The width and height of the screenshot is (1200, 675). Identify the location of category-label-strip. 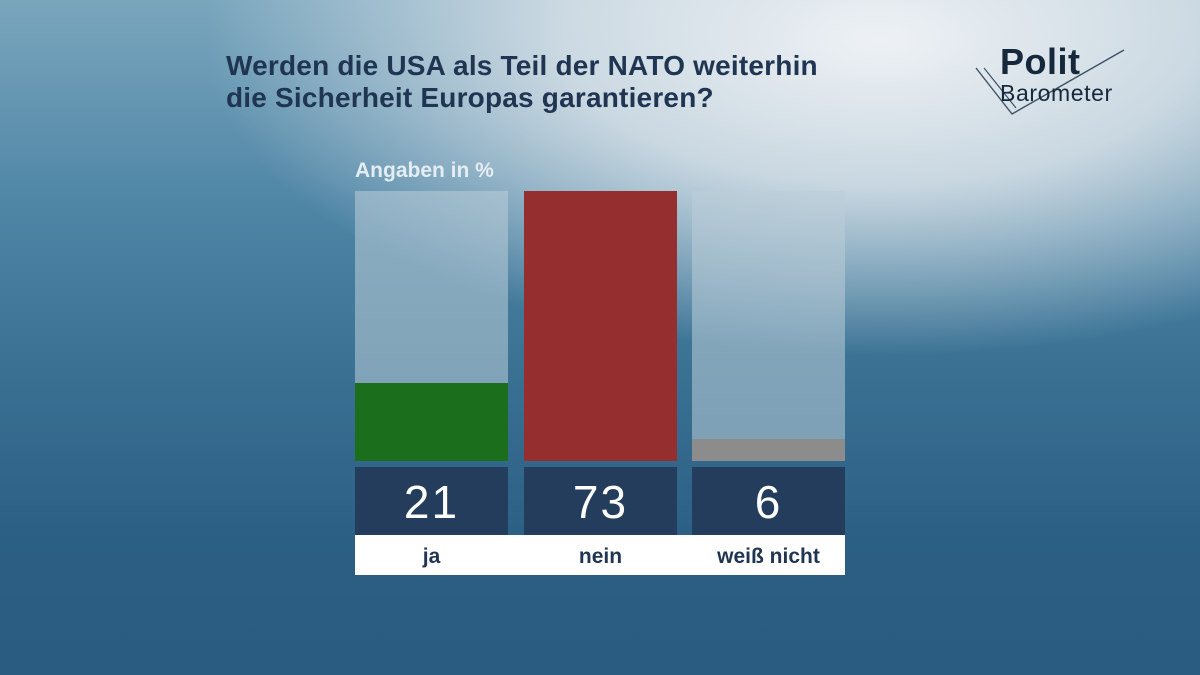
(600, 555).